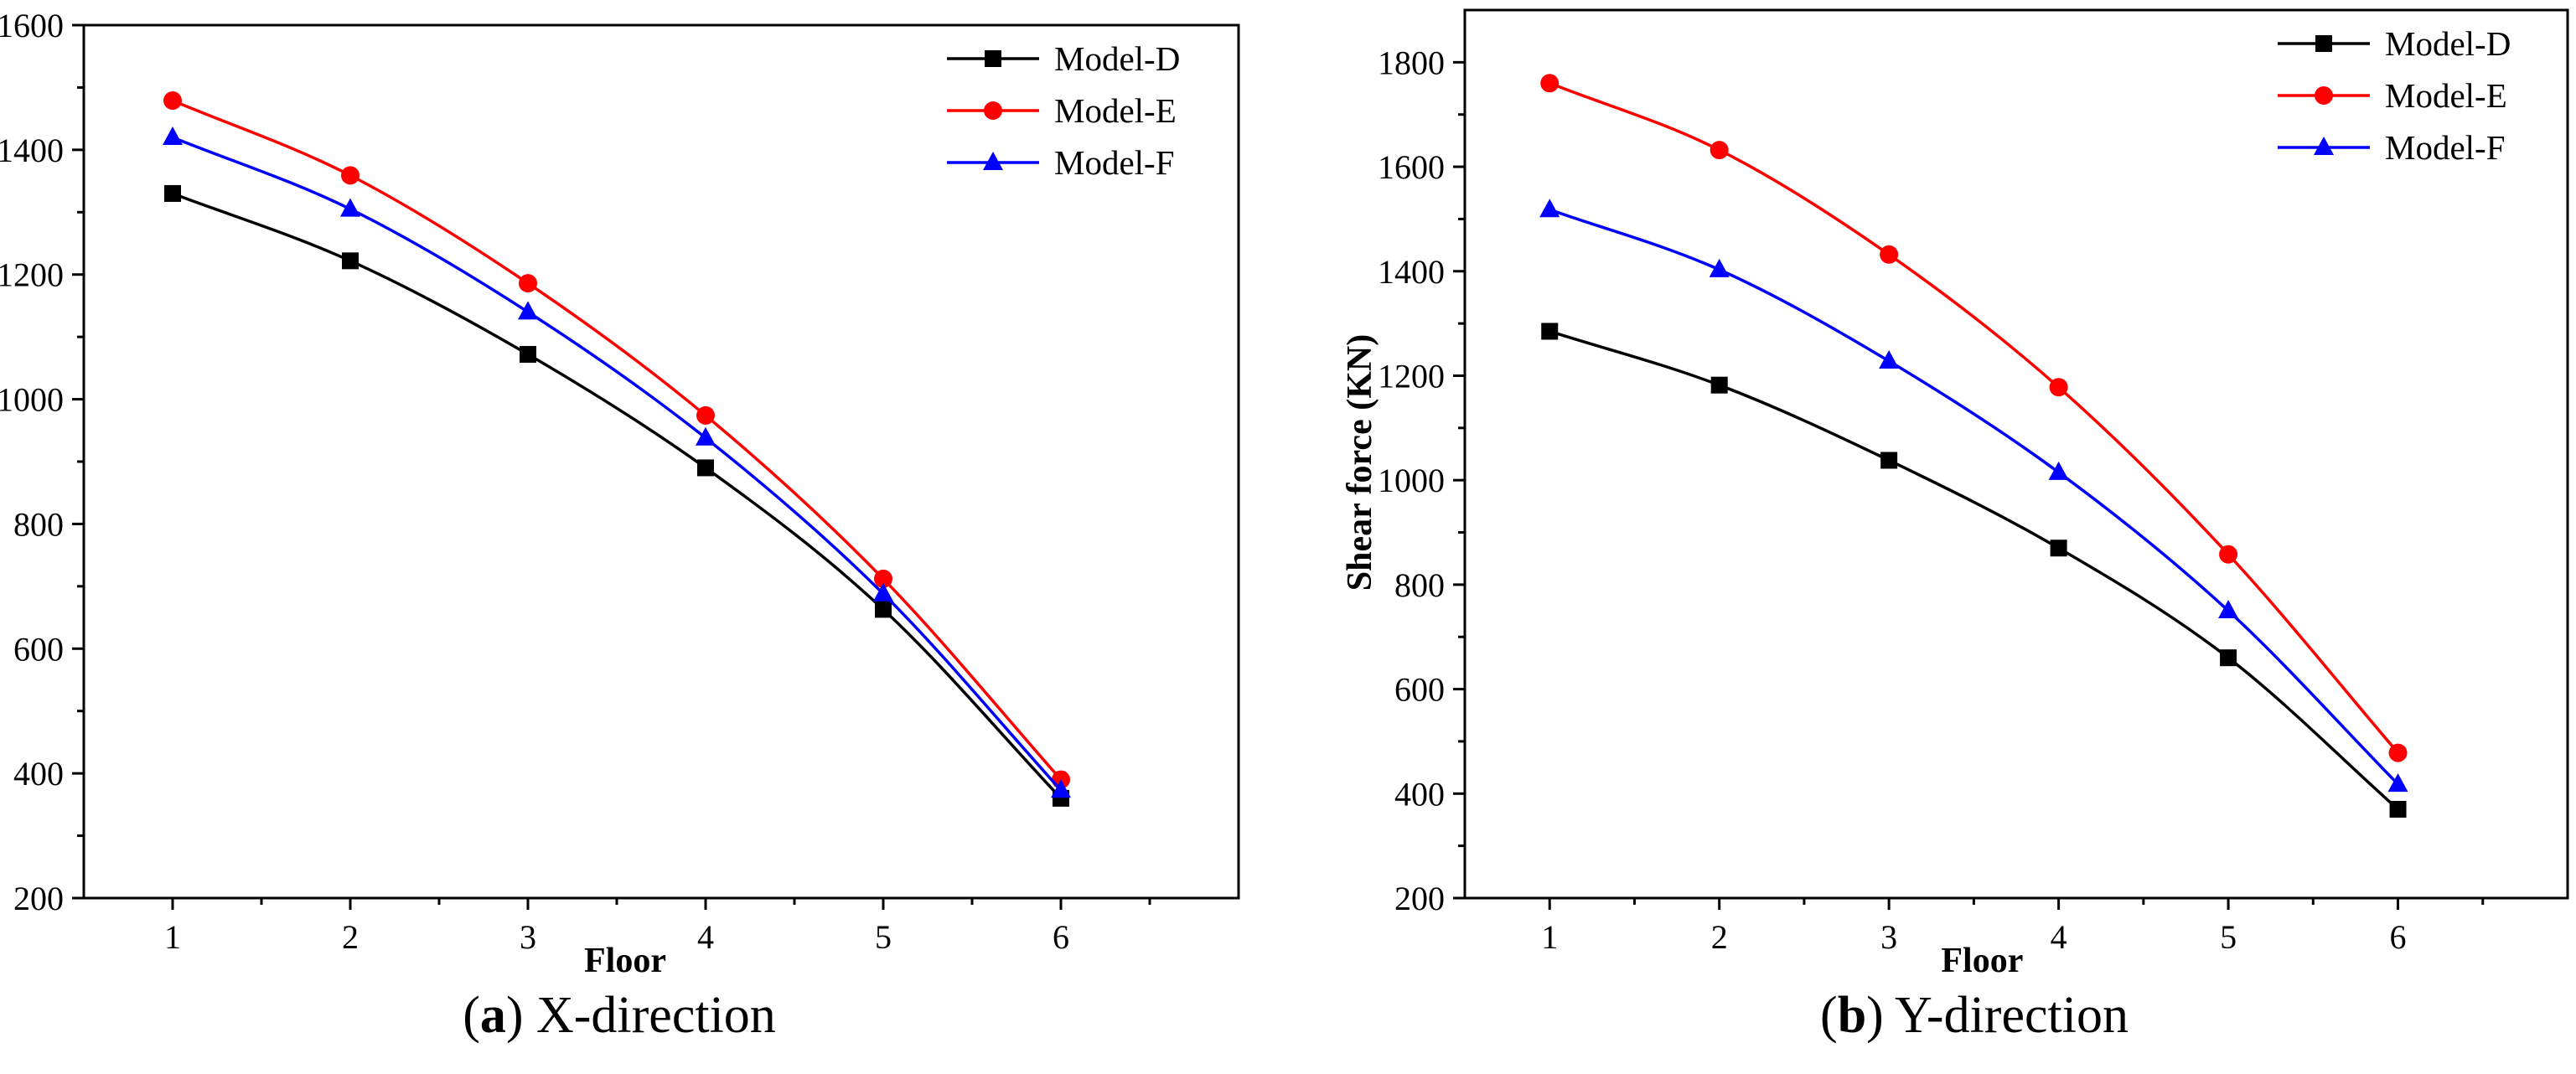 The height and width of the screenshot is (1074, 2576). Describe the element at coordinates (172, 937) in the screenshot. I see `x-direction-xtick-label-1: 1` at that location.